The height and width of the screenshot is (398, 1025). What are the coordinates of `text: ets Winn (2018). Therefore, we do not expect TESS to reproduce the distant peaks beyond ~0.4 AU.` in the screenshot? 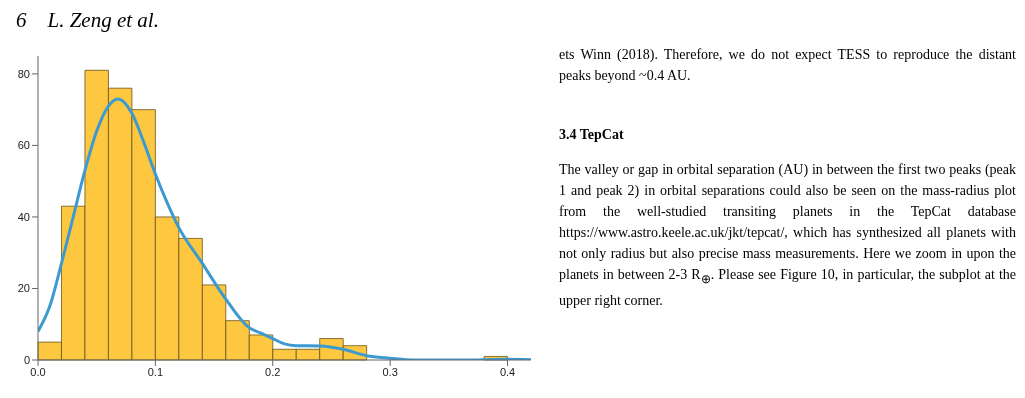 It's located at (787, 65).